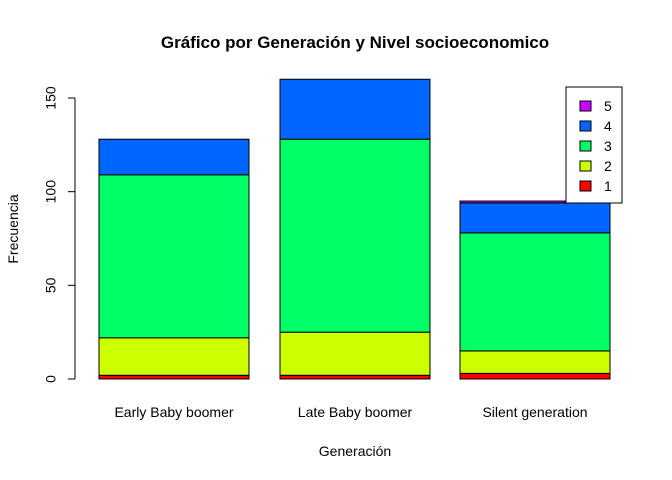 Image resolution: width=672 pixels, height=480 pixels. I want to click on y-tick-label: 100, so click(51, 192).